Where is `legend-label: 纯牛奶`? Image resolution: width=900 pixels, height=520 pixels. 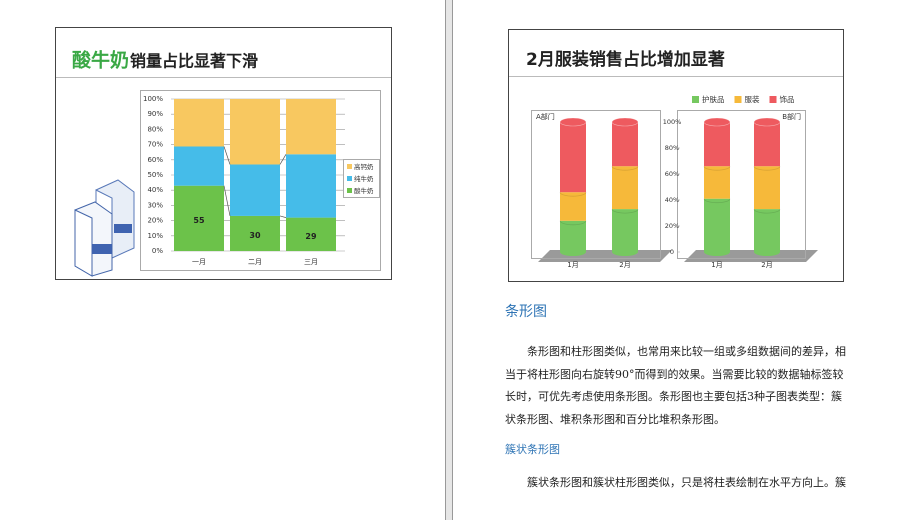 legend-label: 纯牛奶 is located at coordinates (364, 178).